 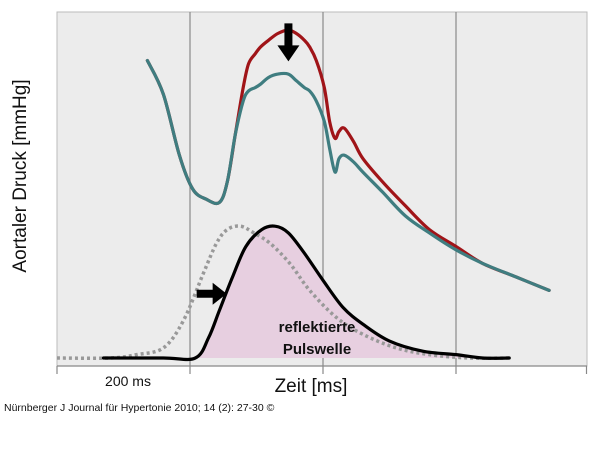 I want to click on annotation-line-1: reflektierte, so click(x=317, y=327).